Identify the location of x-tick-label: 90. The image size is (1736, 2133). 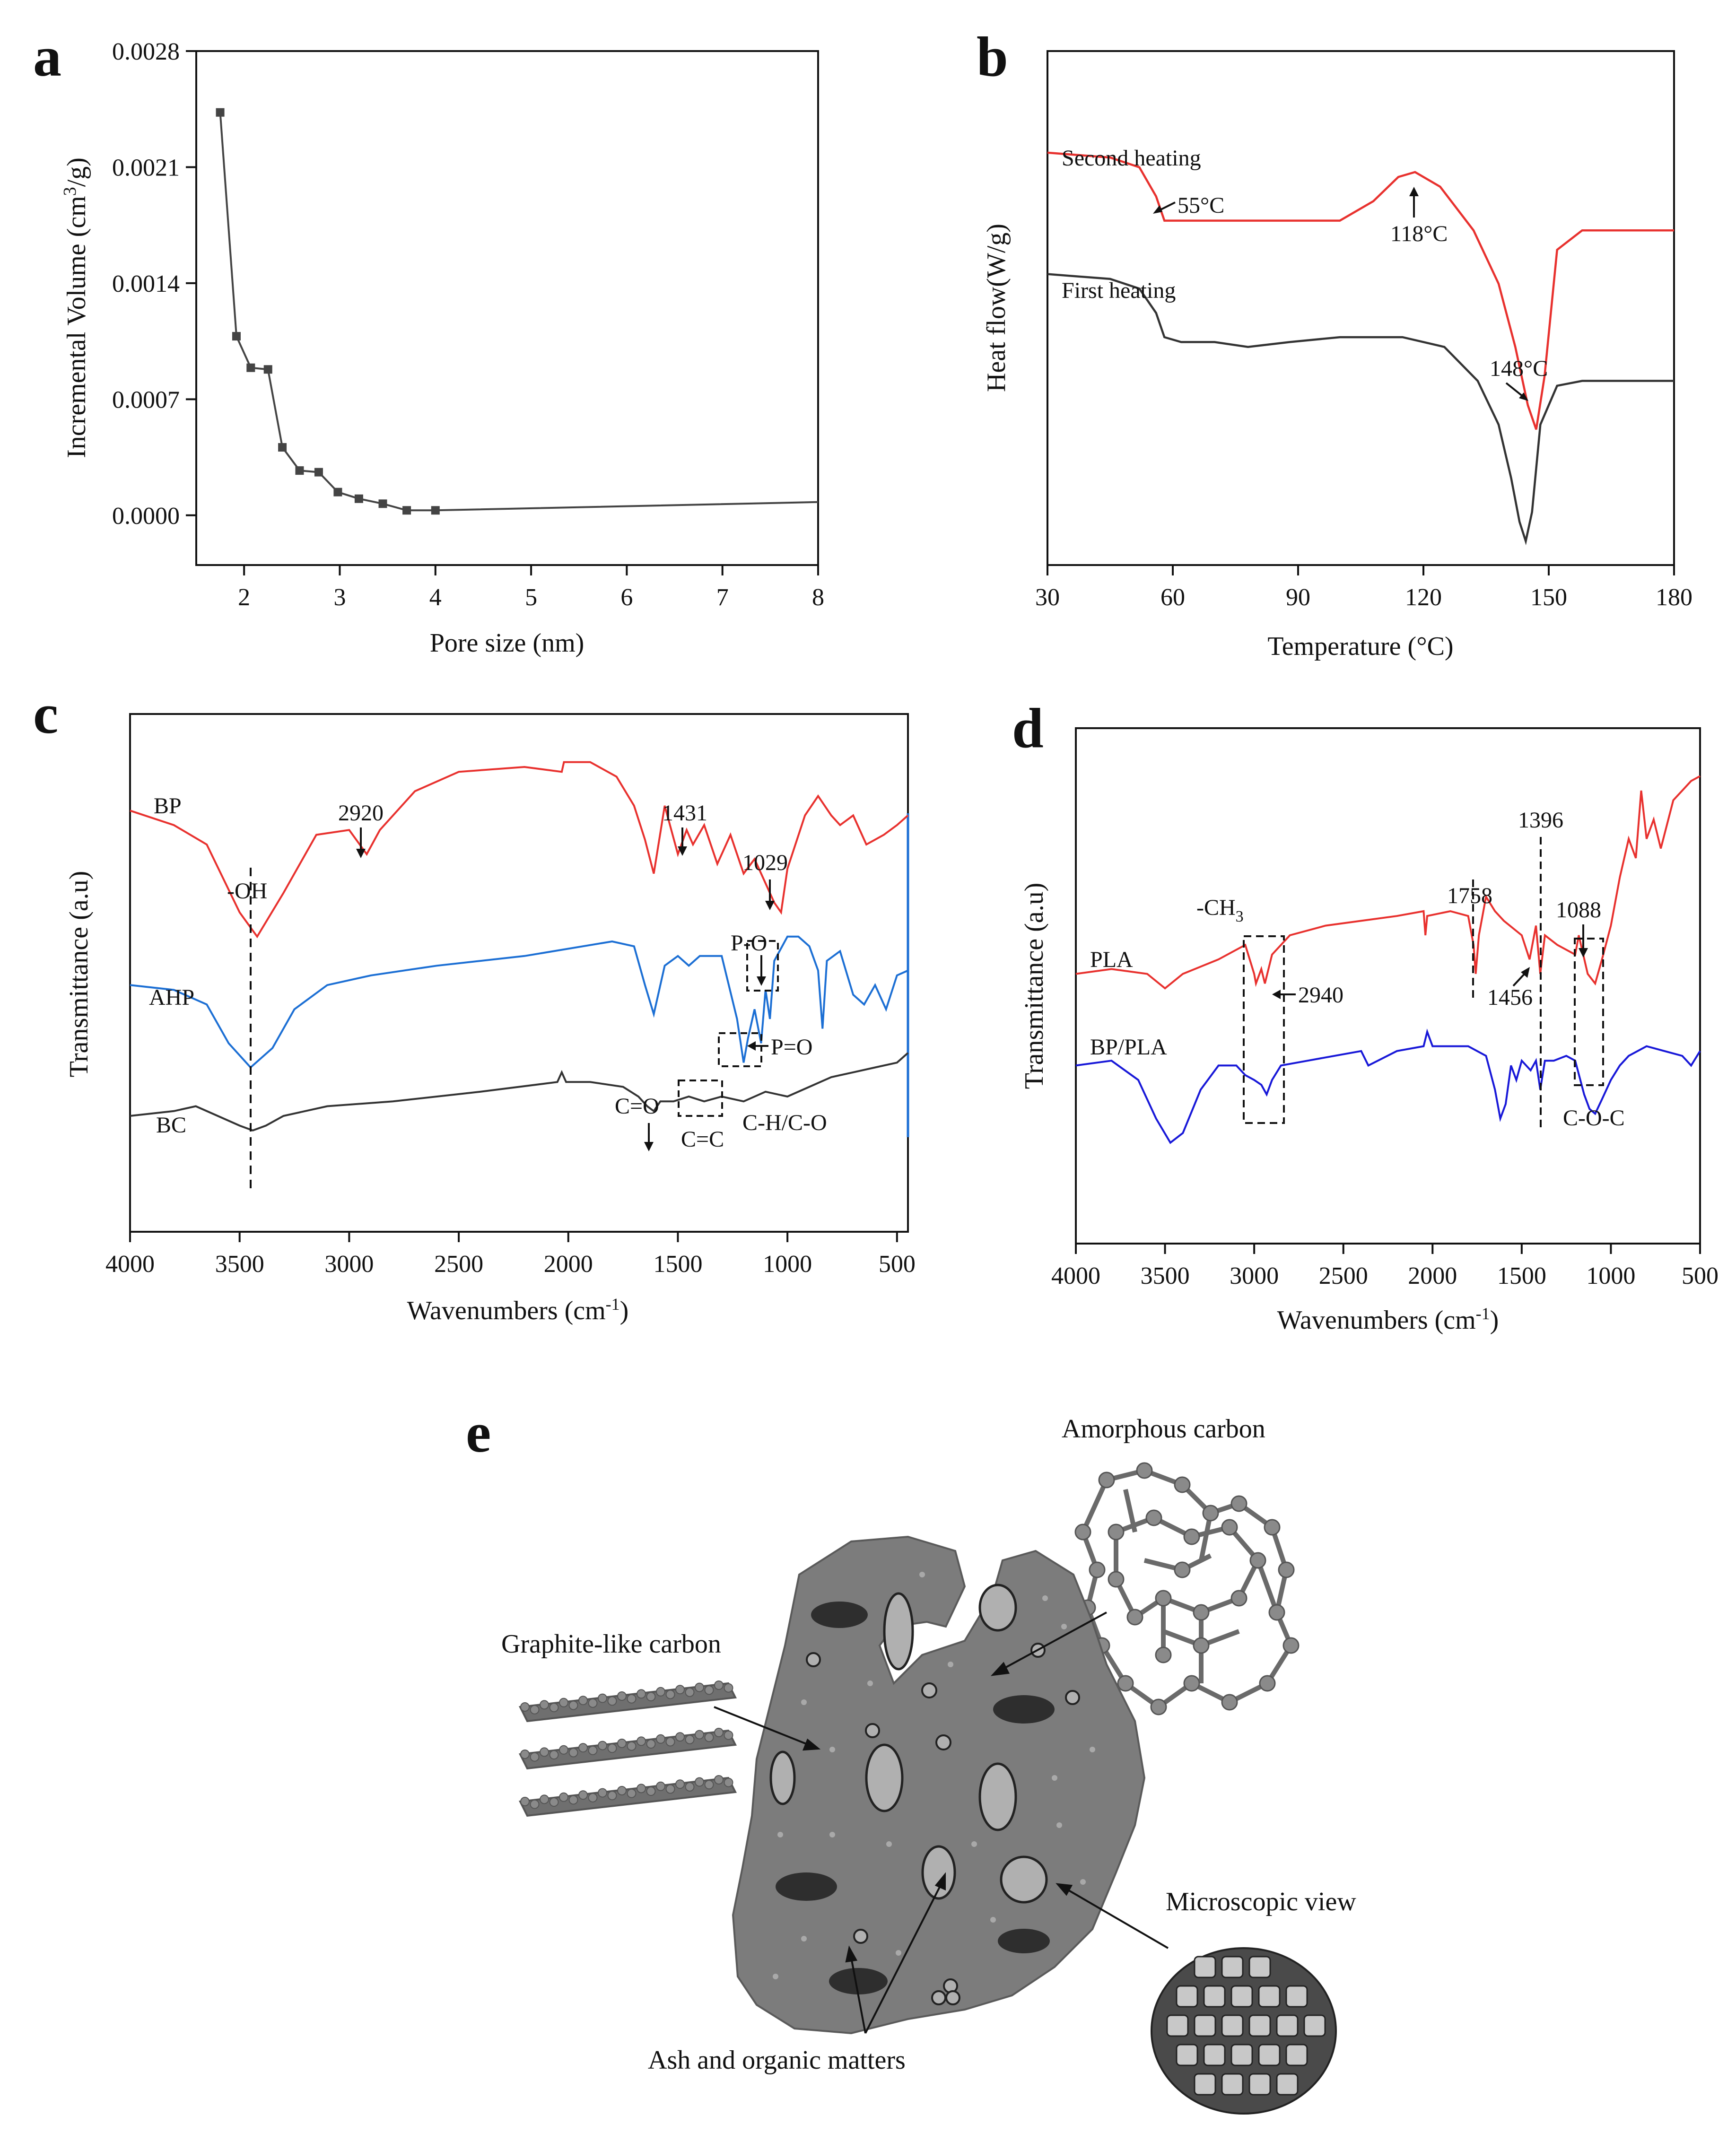
(1298, 597).